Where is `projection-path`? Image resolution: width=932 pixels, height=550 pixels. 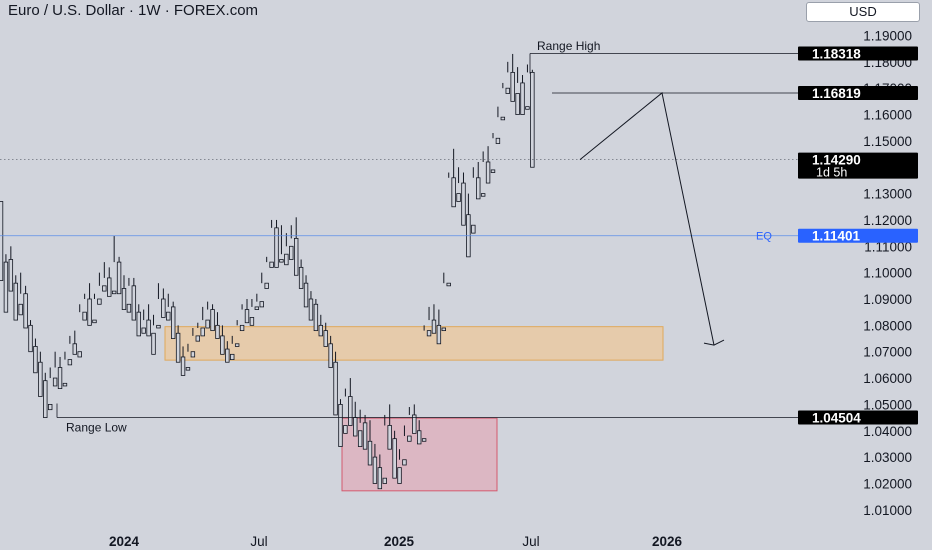
projection-path is located at coordinates (647, 219).